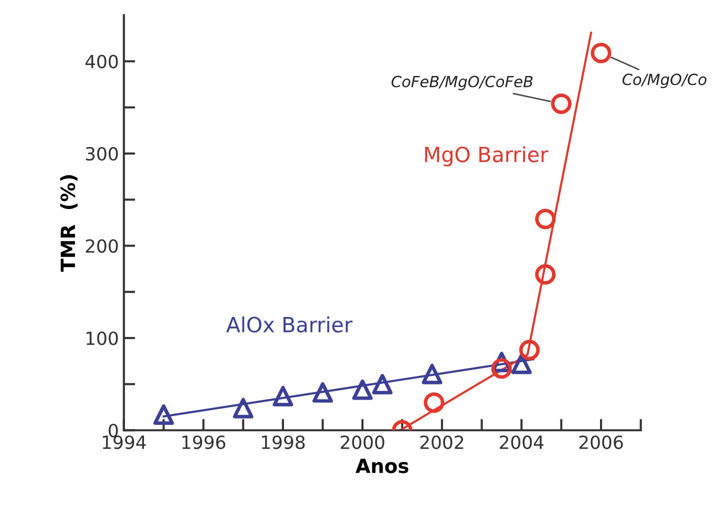 The width and height of the screenshot is (712, 505). I want to click on text: AlOx Barrier, so click(289, 324).